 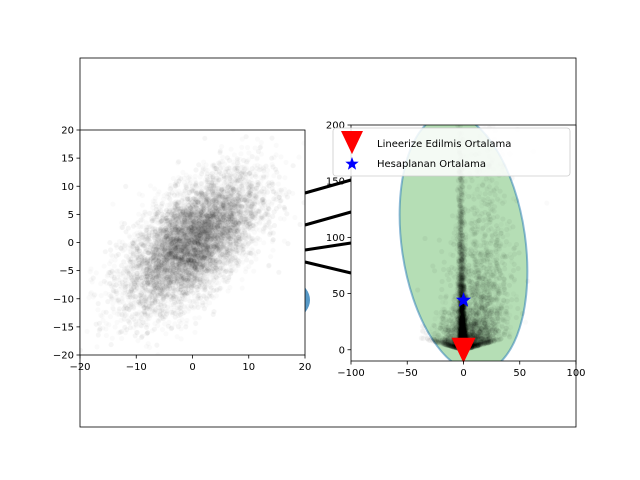 I want to click on y-tick-label: −15, so click(x=63, y=327).